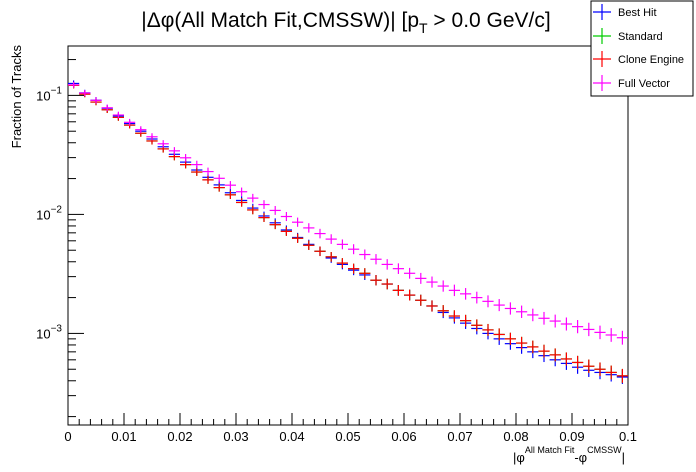 The height and width of the screenshot is (472, 696). What do you see at coordinates (347, 436) in the screenshot?
I see `x-tick-label: 0.05` at bounding box center [347, 436].